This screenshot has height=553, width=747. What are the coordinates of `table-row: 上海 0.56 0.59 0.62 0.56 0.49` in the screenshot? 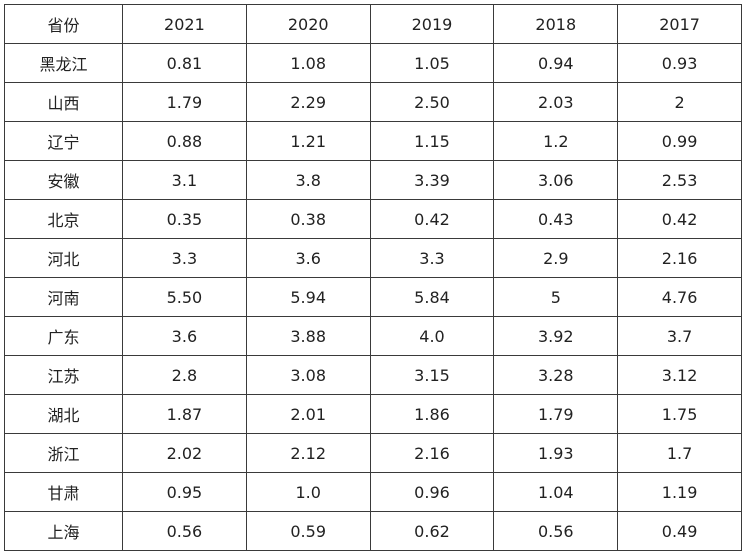 It's located at (373, 531).